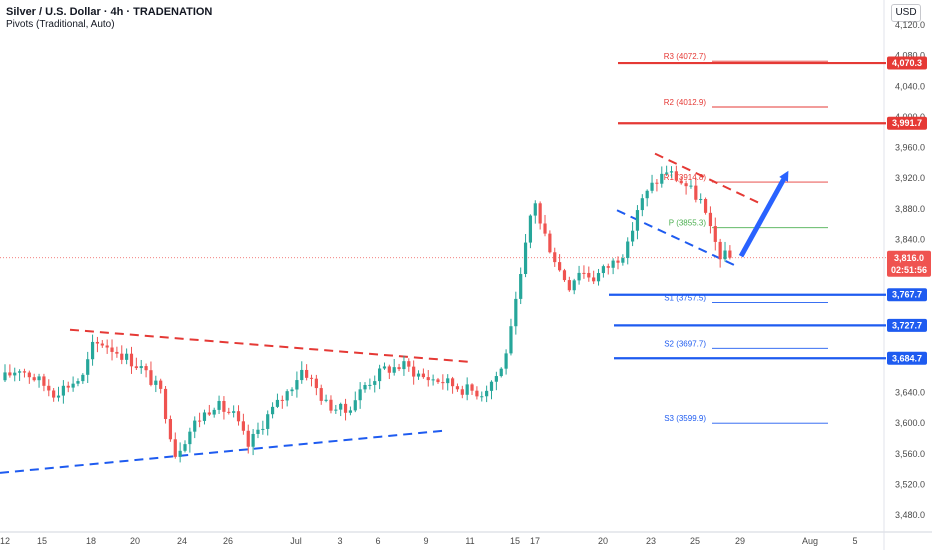 The height and width of the screenshot is (550, 932). I want to click on price-badge-label: 3,991.7, so click(907, 123).